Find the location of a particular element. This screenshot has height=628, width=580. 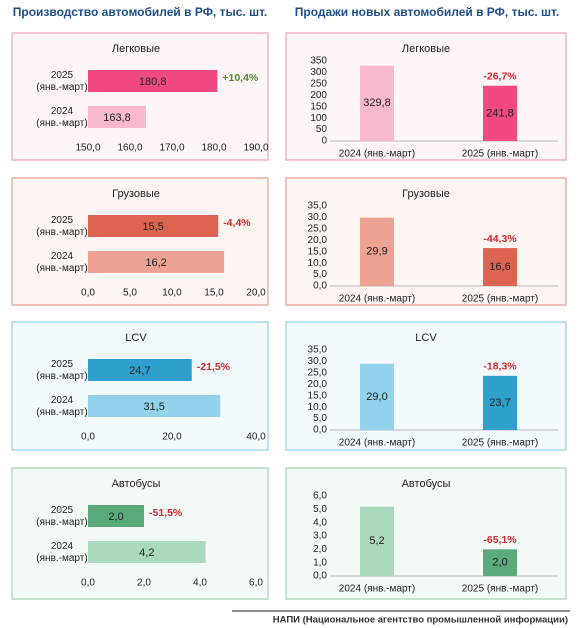

x-tick-label: 6,0 is located at coordinates (256, 583).